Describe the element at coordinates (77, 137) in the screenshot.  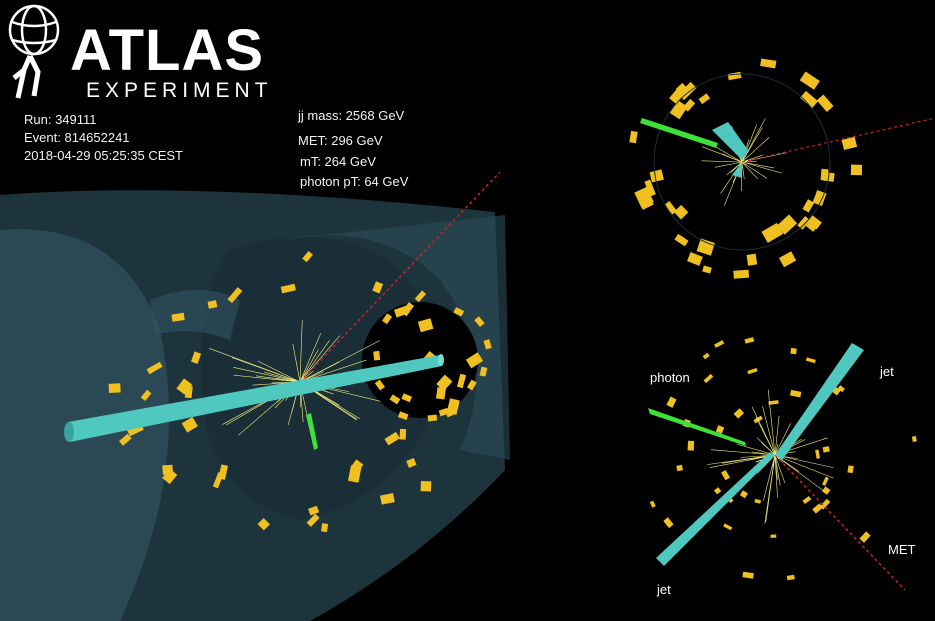
I see `event-number: Event: 814652241` at that location.